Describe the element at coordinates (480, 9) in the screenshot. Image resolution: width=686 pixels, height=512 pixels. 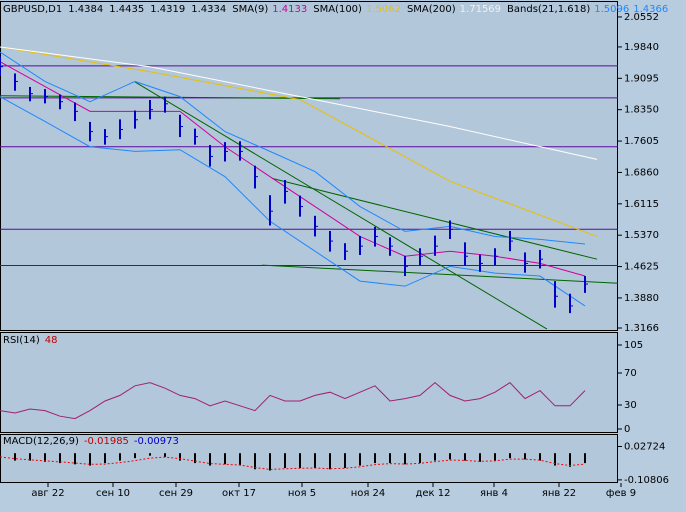
I see `legend-value: 1.71569` at that location.